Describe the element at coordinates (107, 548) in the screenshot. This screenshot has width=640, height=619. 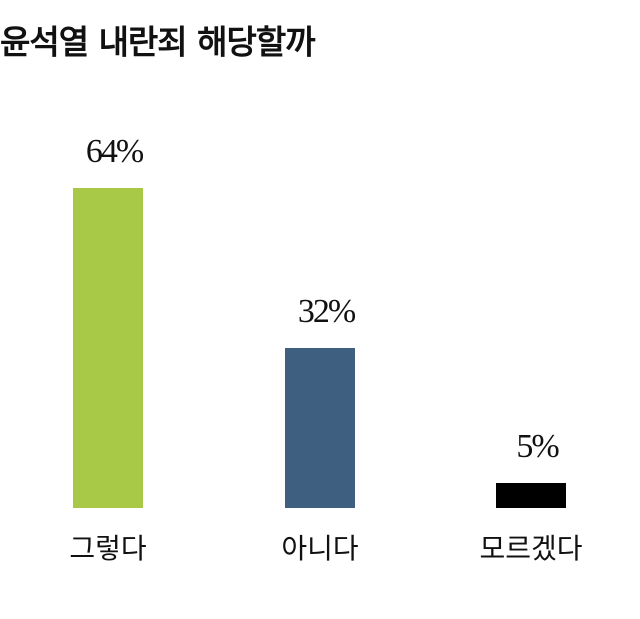
I see `x-tick-label: 그렇다` at that location.